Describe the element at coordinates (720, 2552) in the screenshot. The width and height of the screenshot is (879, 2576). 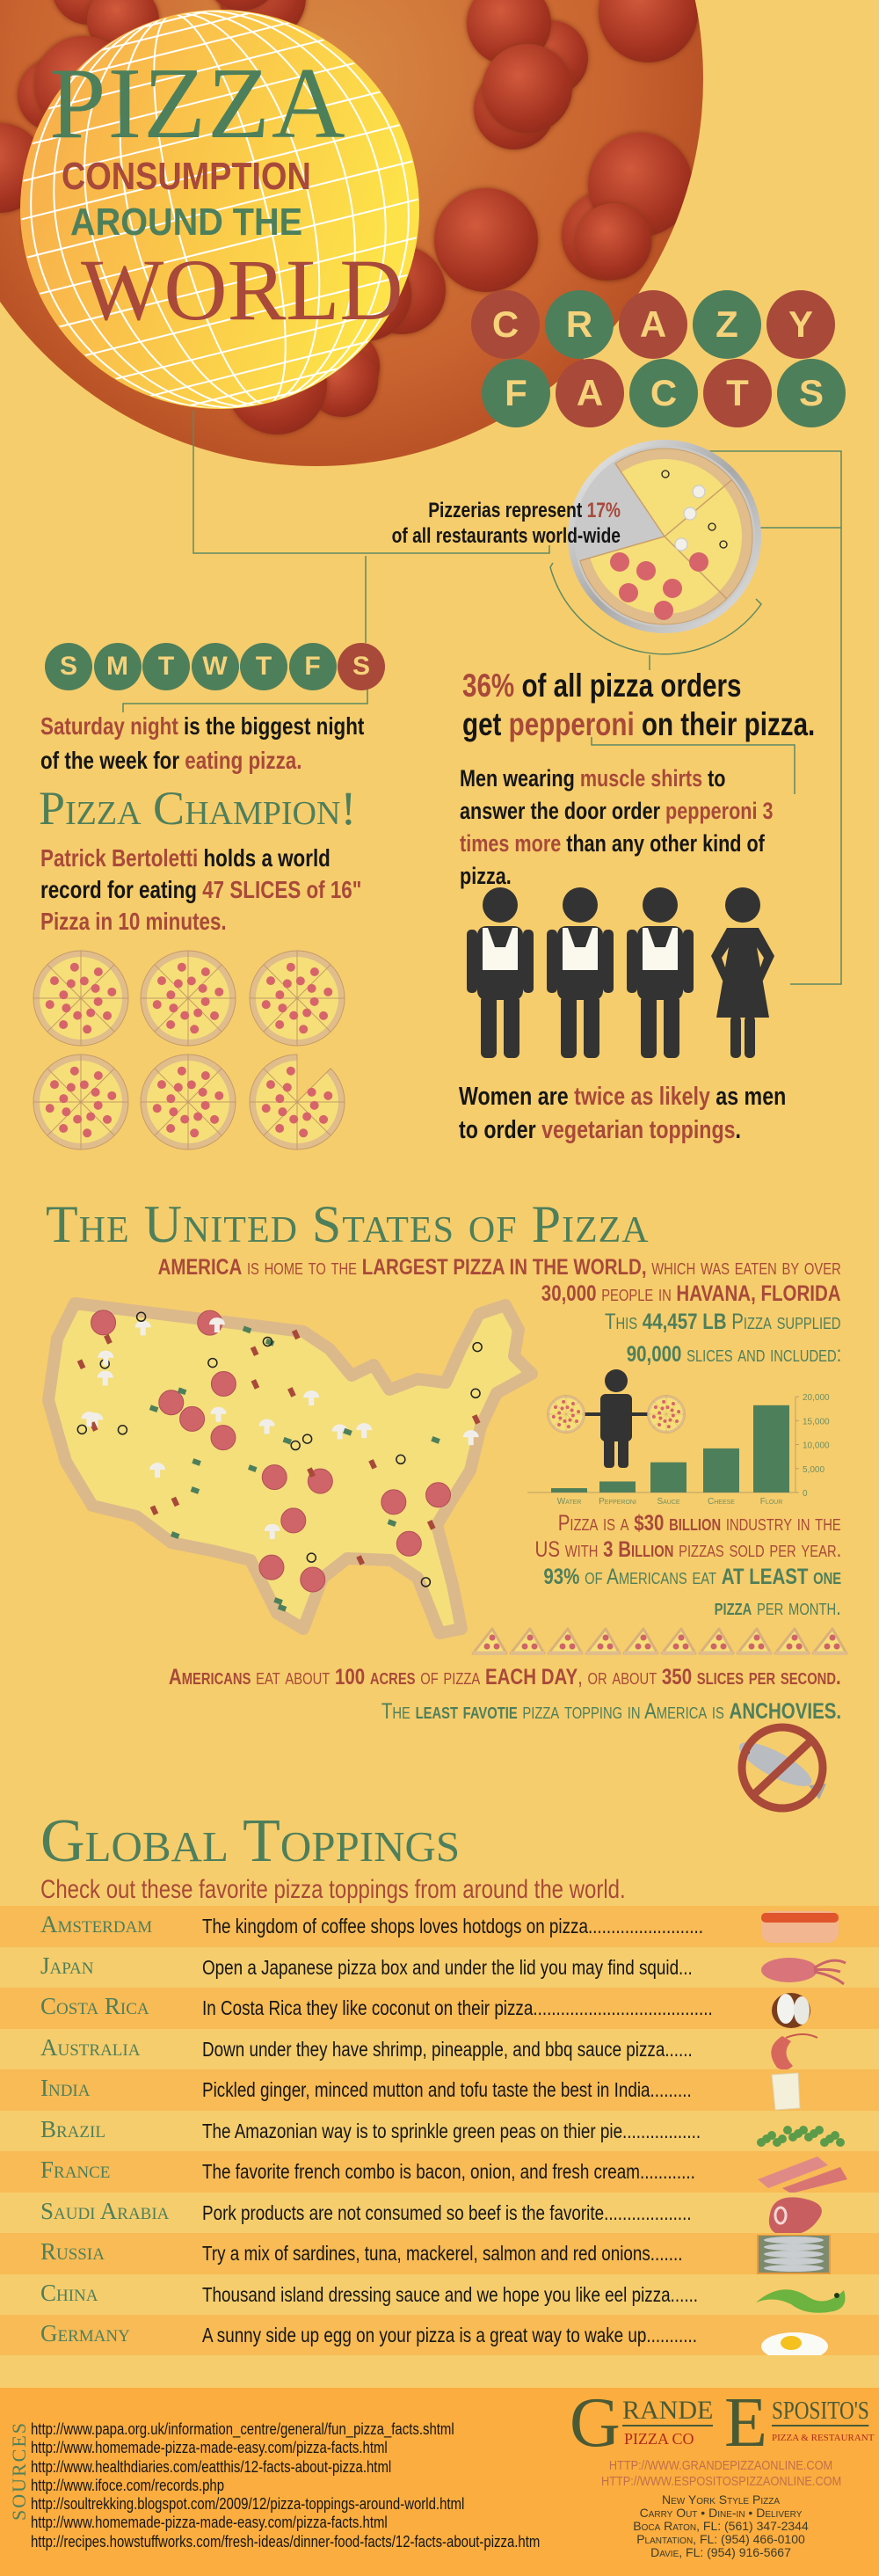
I see `address-line: Davie, FL: (954) 916-5667` at that location.